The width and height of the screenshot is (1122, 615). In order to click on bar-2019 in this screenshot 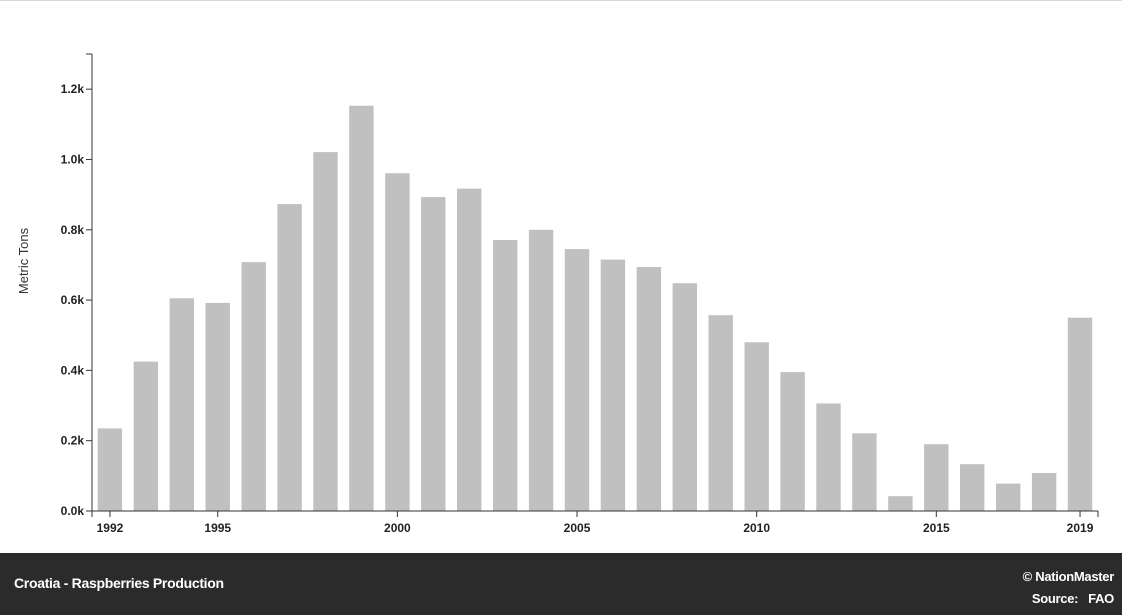, I will do `click(1080, 414)`.